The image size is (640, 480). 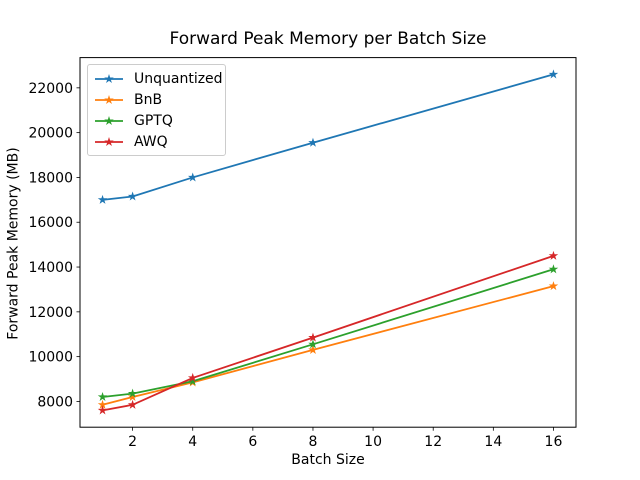 What do you see at coordinates (192, 442) in the screenshot?
I see `x-tick-label: 4` at bounding box center [192, 442].